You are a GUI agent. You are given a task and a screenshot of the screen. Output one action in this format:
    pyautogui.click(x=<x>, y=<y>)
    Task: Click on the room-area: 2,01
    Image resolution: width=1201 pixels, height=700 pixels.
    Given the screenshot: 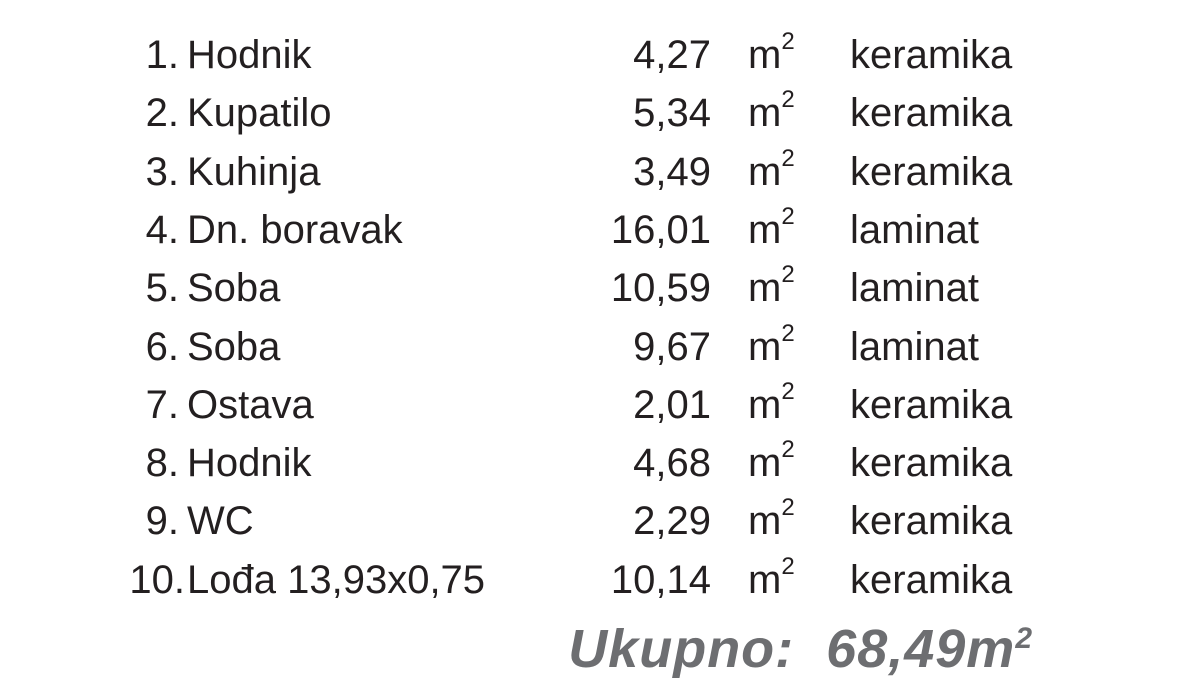 What is the action you would take?
    pyautogui.click(x=672, y=404)
    